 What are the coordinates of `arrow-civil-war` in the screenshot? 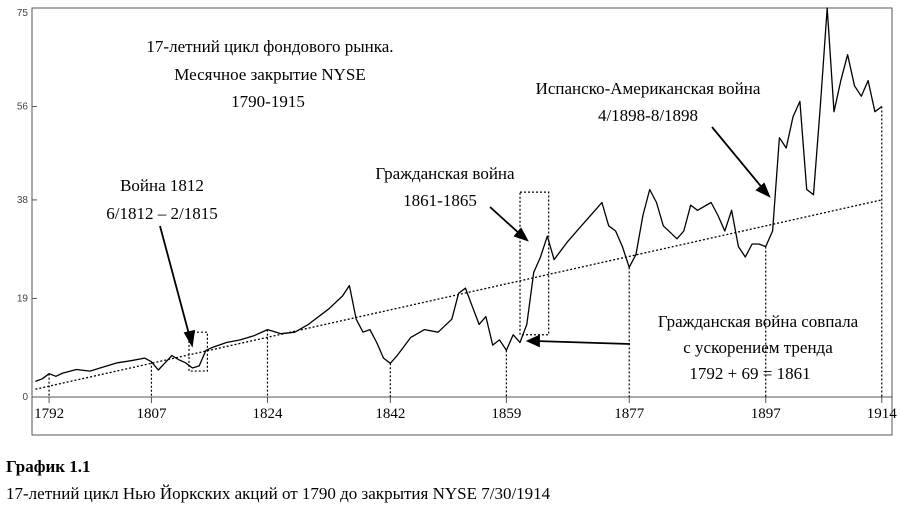 It's located at (505, 221).